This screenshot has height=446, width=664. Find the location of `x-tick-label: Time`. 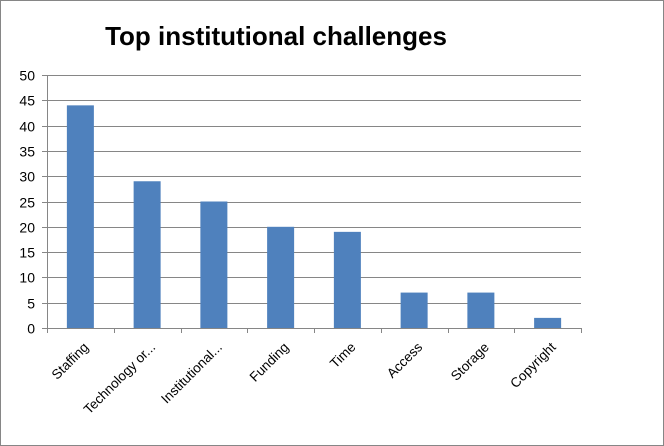

x-tick-label: Time is located at coordinates (342, 355).